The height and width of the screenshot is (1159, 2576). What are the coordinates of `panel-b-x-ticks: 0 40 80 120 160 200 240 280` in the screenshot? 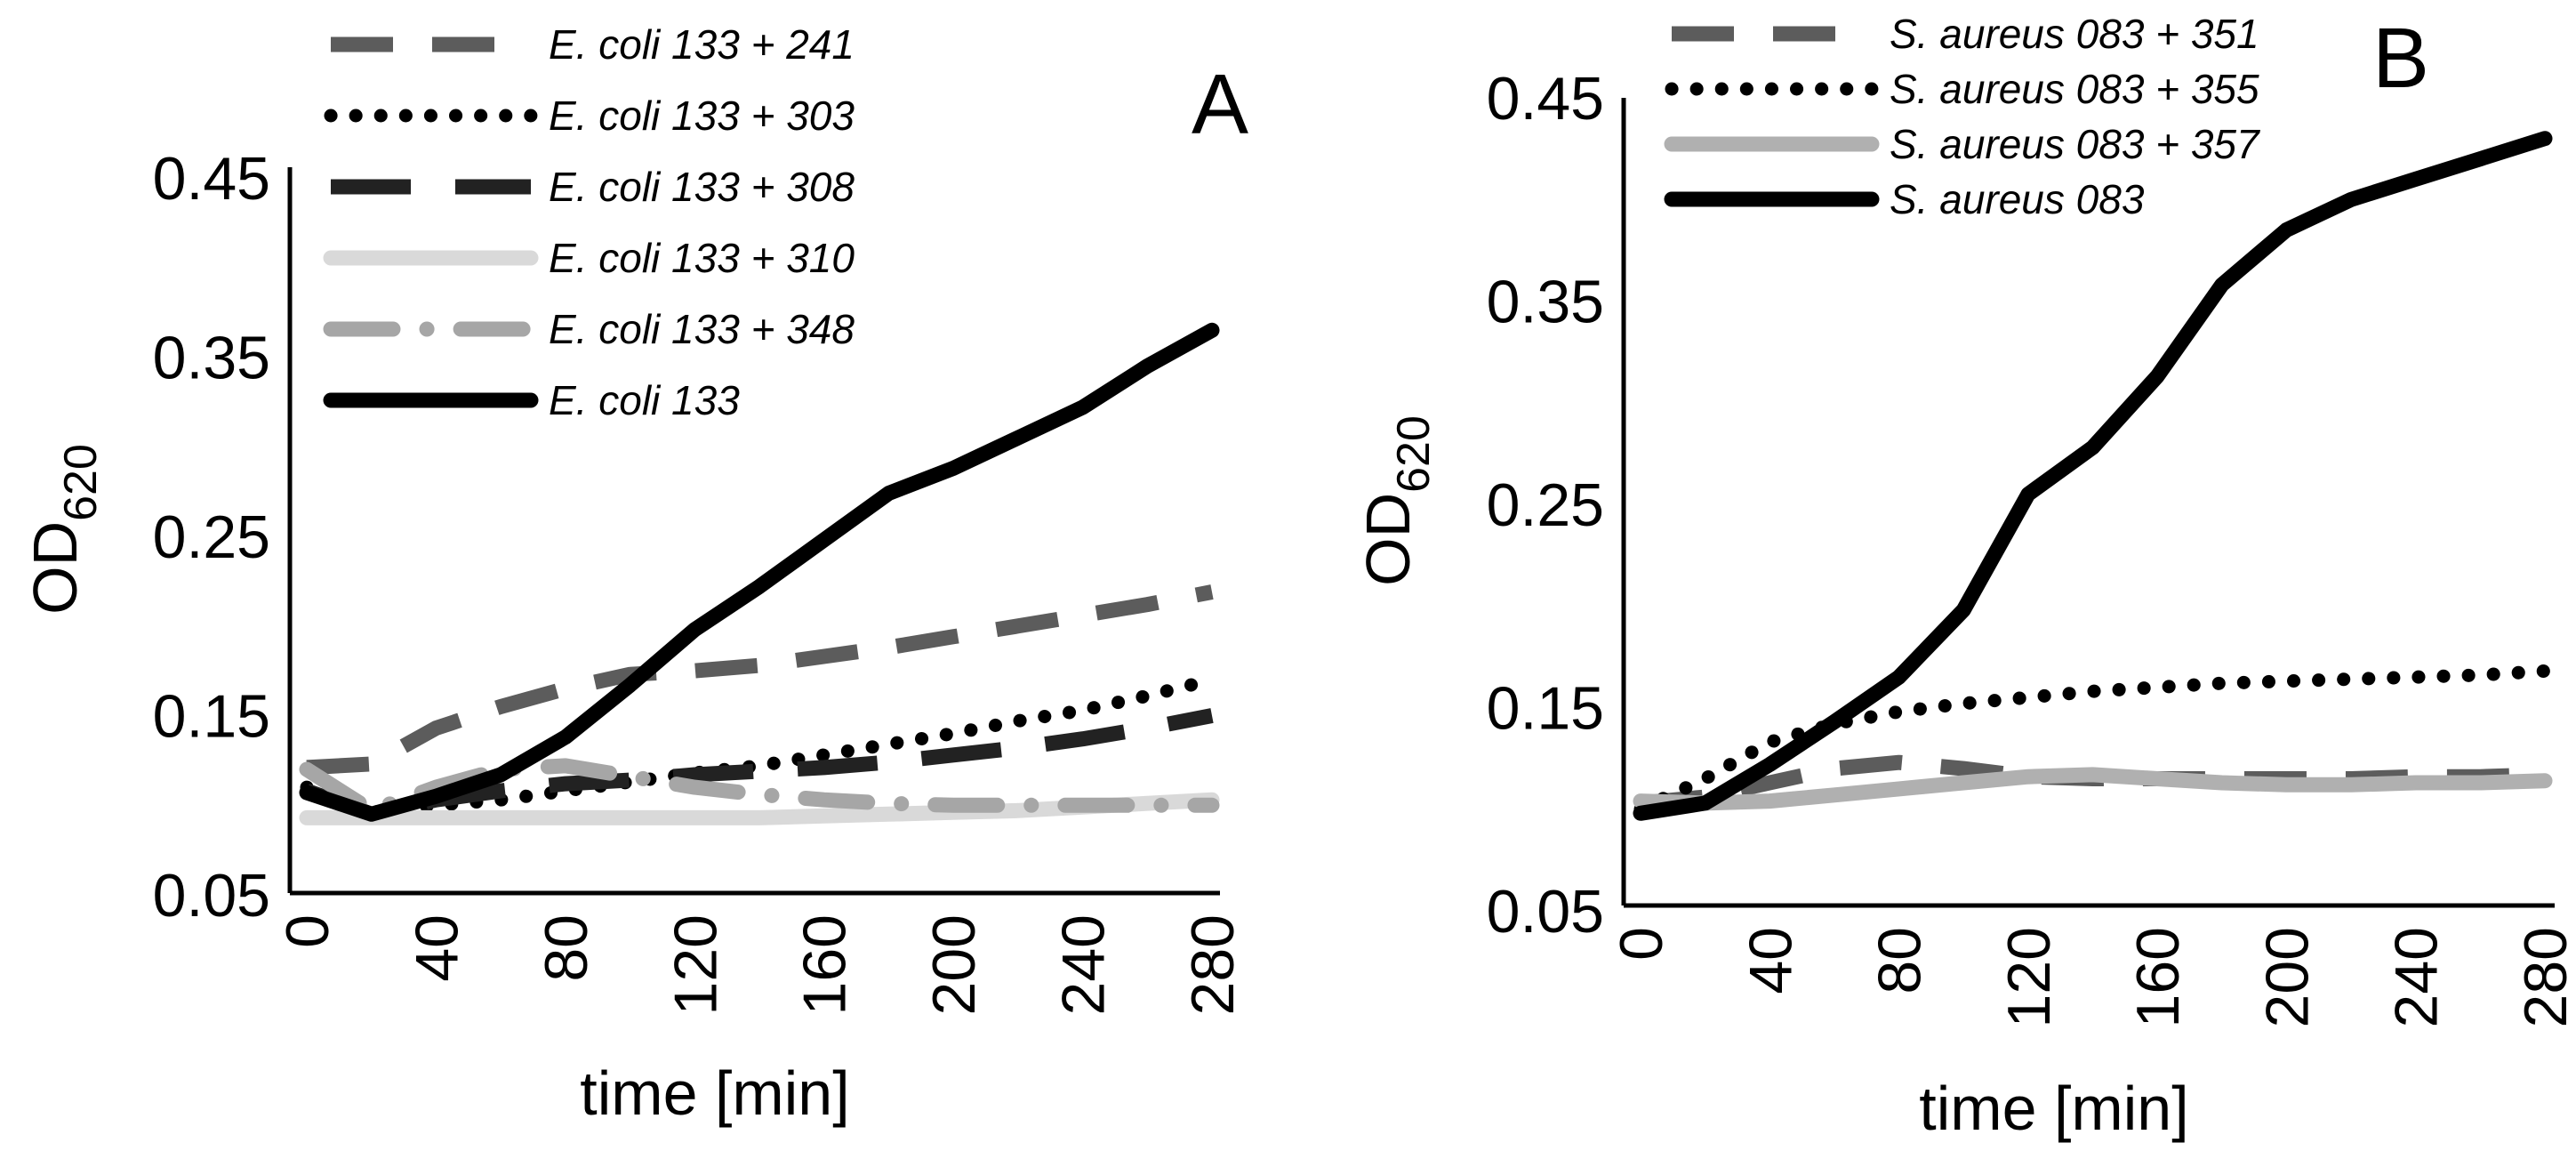 It's located at (2092, 977).